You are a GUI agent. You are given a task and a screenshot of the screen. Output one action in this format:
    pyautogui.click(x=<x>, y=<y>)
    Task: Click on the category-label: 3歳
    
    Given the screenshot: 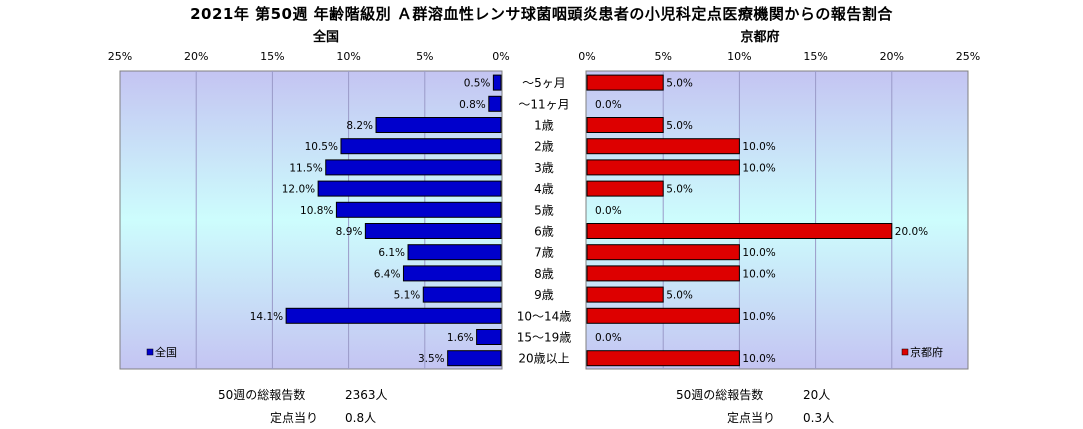 What is the action you would take?
    pyautogui.click(x=544, y=168)
    